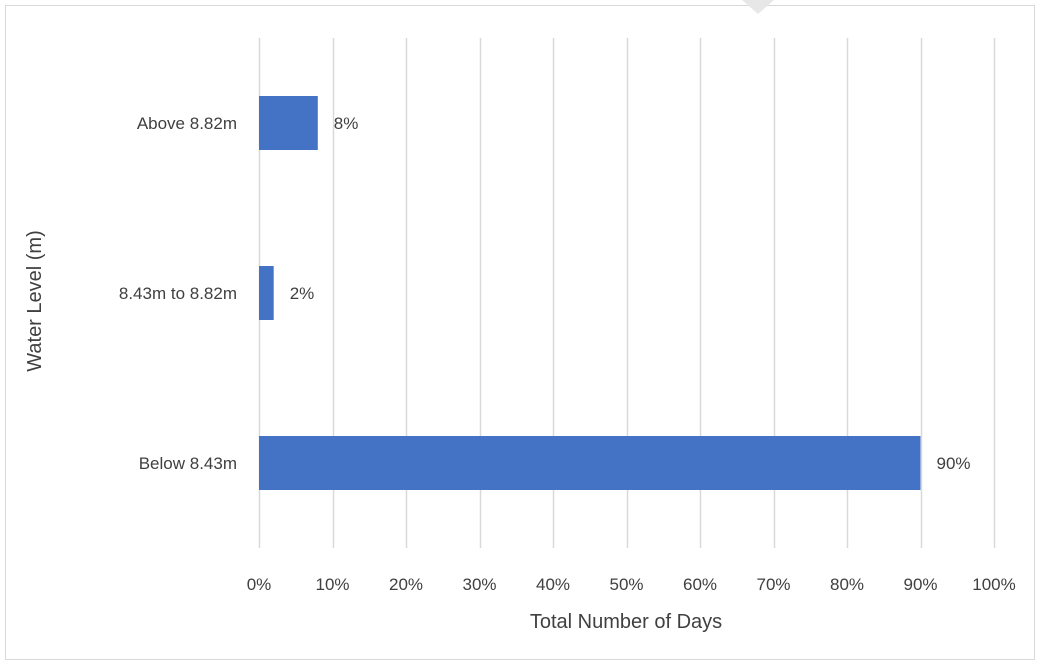 The width and height of the screenshot is (1040, 670). Describe the element at coordinates (302, 293) in the screenshot. I see `data-label: 2%` at that location.